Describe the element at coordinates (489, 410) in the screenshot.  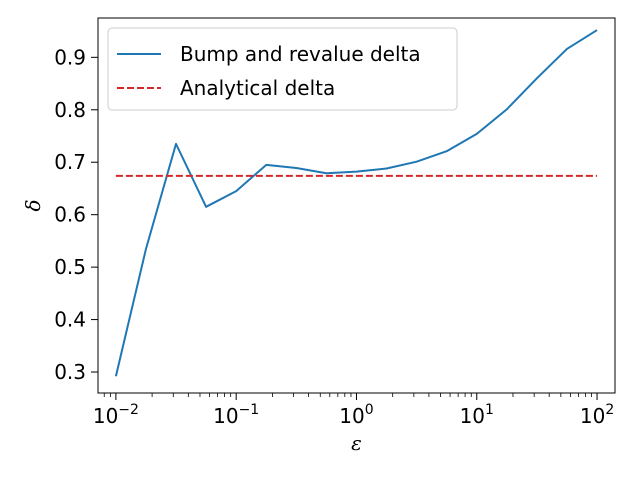
I see `x-tick-exponent: 1` at that location.